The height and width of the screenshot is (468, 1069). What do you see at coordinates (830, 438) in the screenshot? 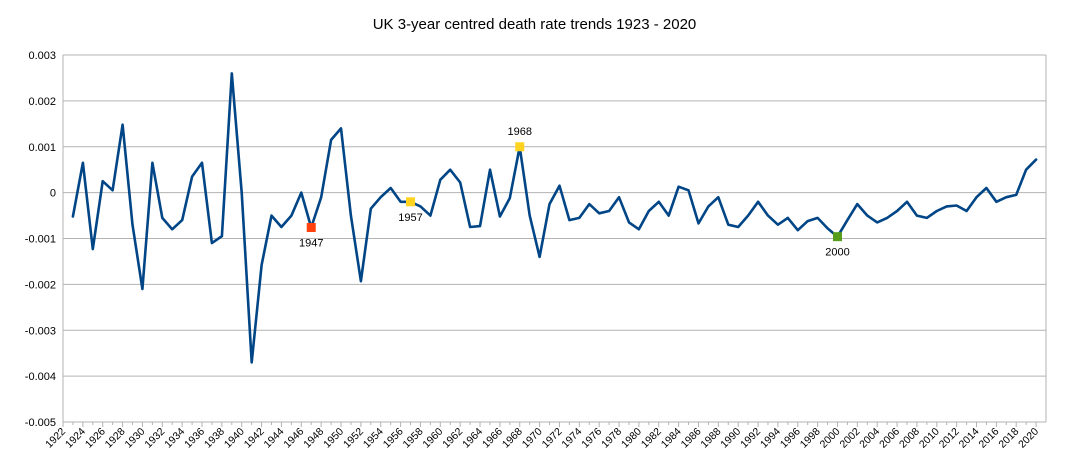
I see `x-tick-label: 2000` at bounding box center [830, 438].